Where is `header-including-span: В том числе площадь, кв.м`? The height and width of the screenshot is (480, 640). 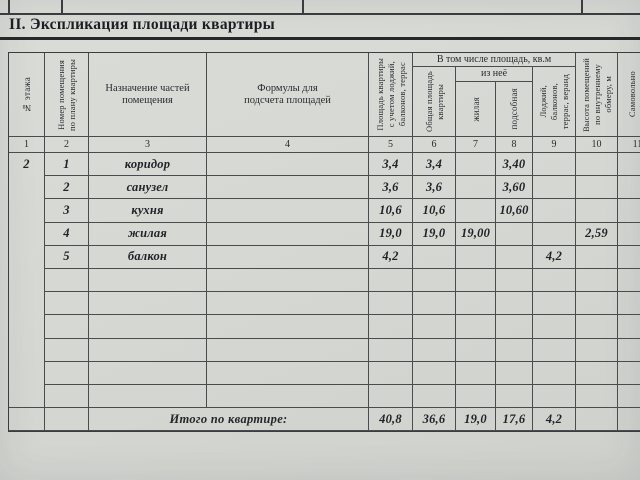
header-including-span: В том числе площадь, кв.м is located at coordinates (494, 60).